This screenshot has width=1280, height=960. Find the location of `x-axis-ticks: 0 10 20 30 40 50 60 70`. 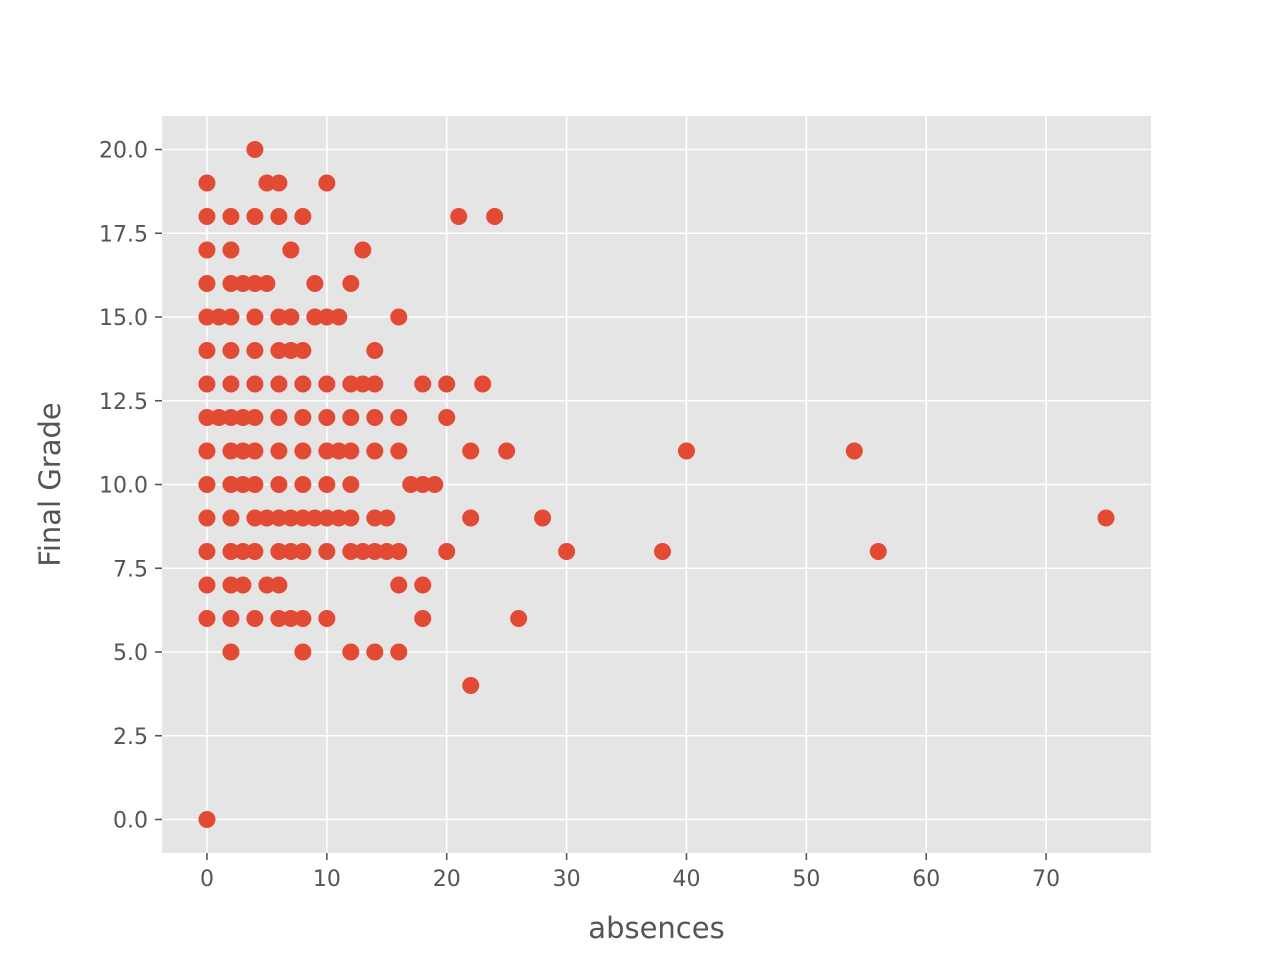

x-axis-ticks: 0 10 20 30 40 50 60 70 is located at coordinates (630, 872).